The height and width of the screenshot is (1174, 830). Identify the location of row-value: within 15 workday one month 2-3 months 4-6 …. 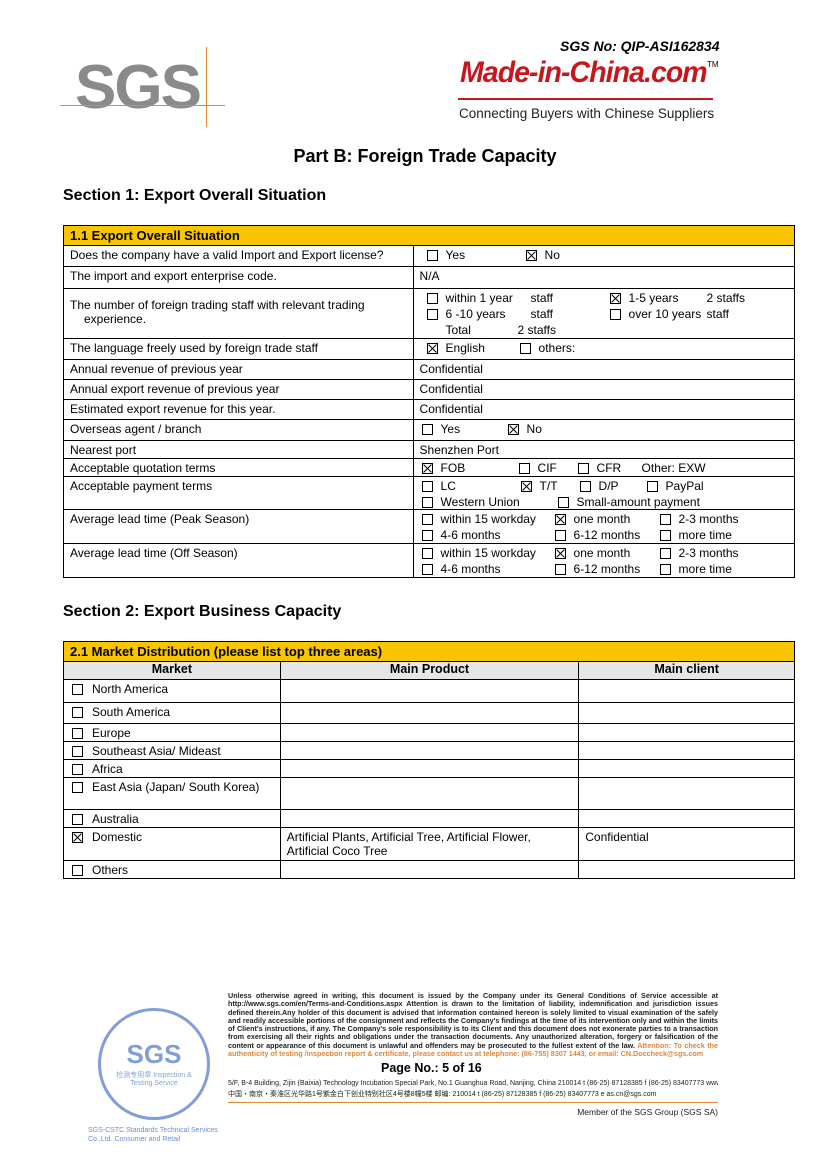
(604, 526).